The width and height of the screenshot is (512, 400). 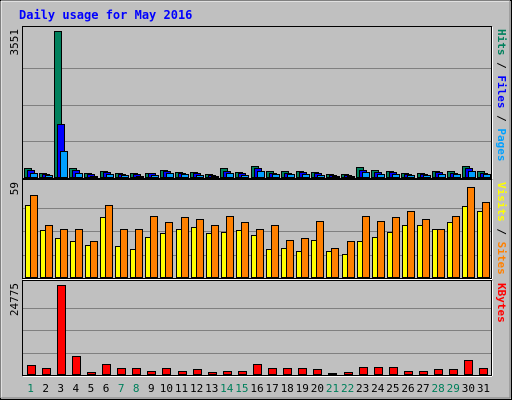 I want to click on series-legend: Visits / Sites, so click(x=501, y=228).